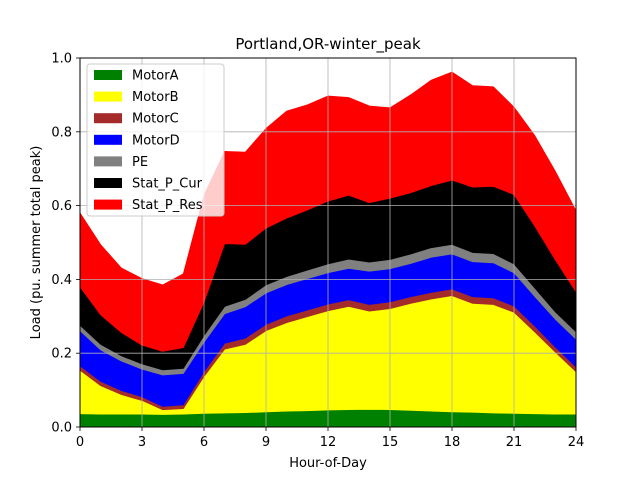 The width and height of the screenshot is (640, 480). Describe the element at coordinates (61, 428) in the screenshot. I see `y-tick-label: 0.0` at that location.